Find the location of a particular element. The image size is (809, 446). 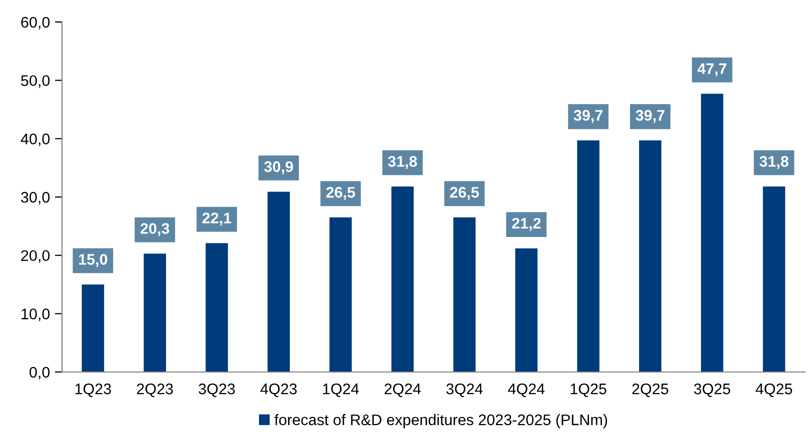

x-tick-label: 1Q25 is located at coordinates (588, 391).